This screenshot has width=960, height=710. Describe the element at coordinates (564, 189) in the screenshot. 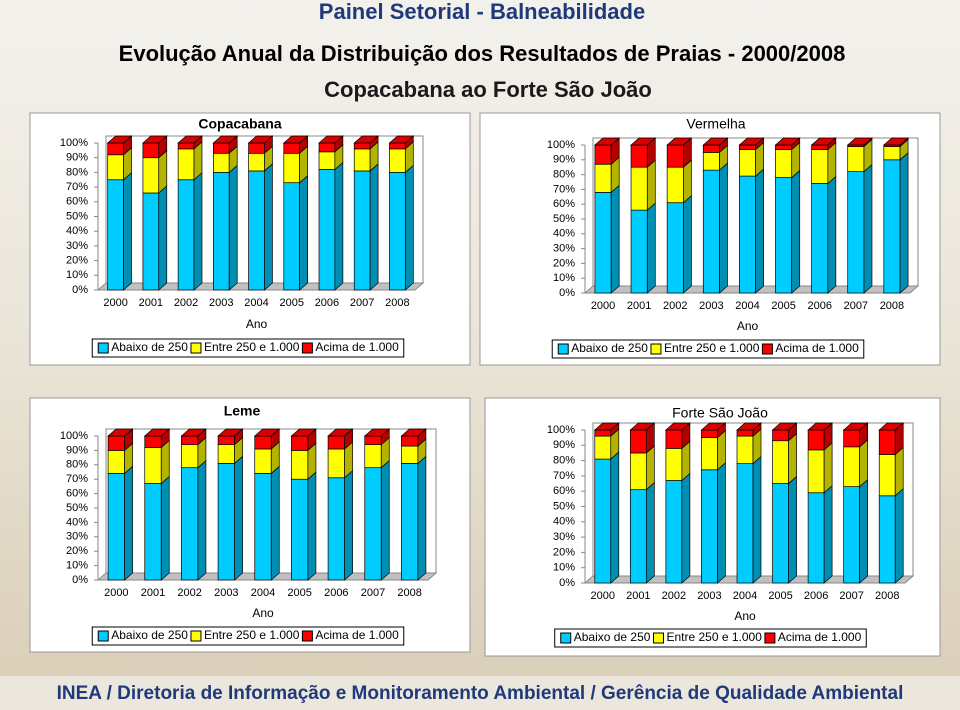

I see `y-tick-label: 70%` at that location.